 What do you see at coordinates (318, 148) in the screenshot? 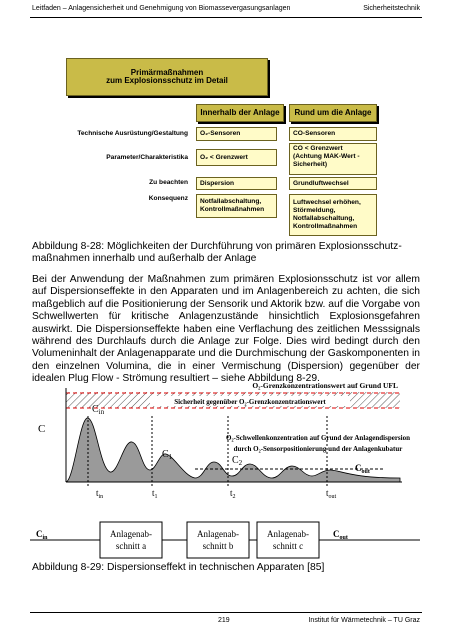
I see `cell-text: CO < Grenzwert` at bounding box center [318, 148].